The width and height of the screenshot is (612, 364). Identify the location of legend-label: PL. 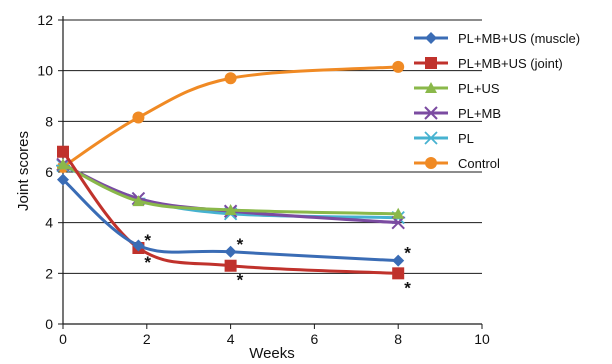
(466, 138).